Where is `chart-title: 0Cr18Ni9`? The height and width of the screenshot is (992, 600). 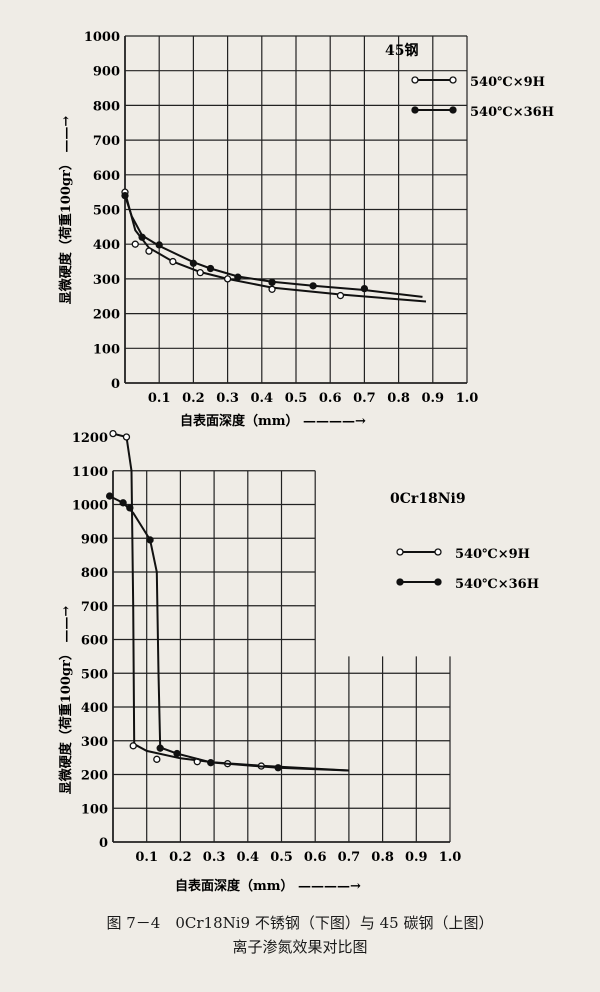 chart-title: 0Cr18Ni9 is located at coordinates (428, 499).